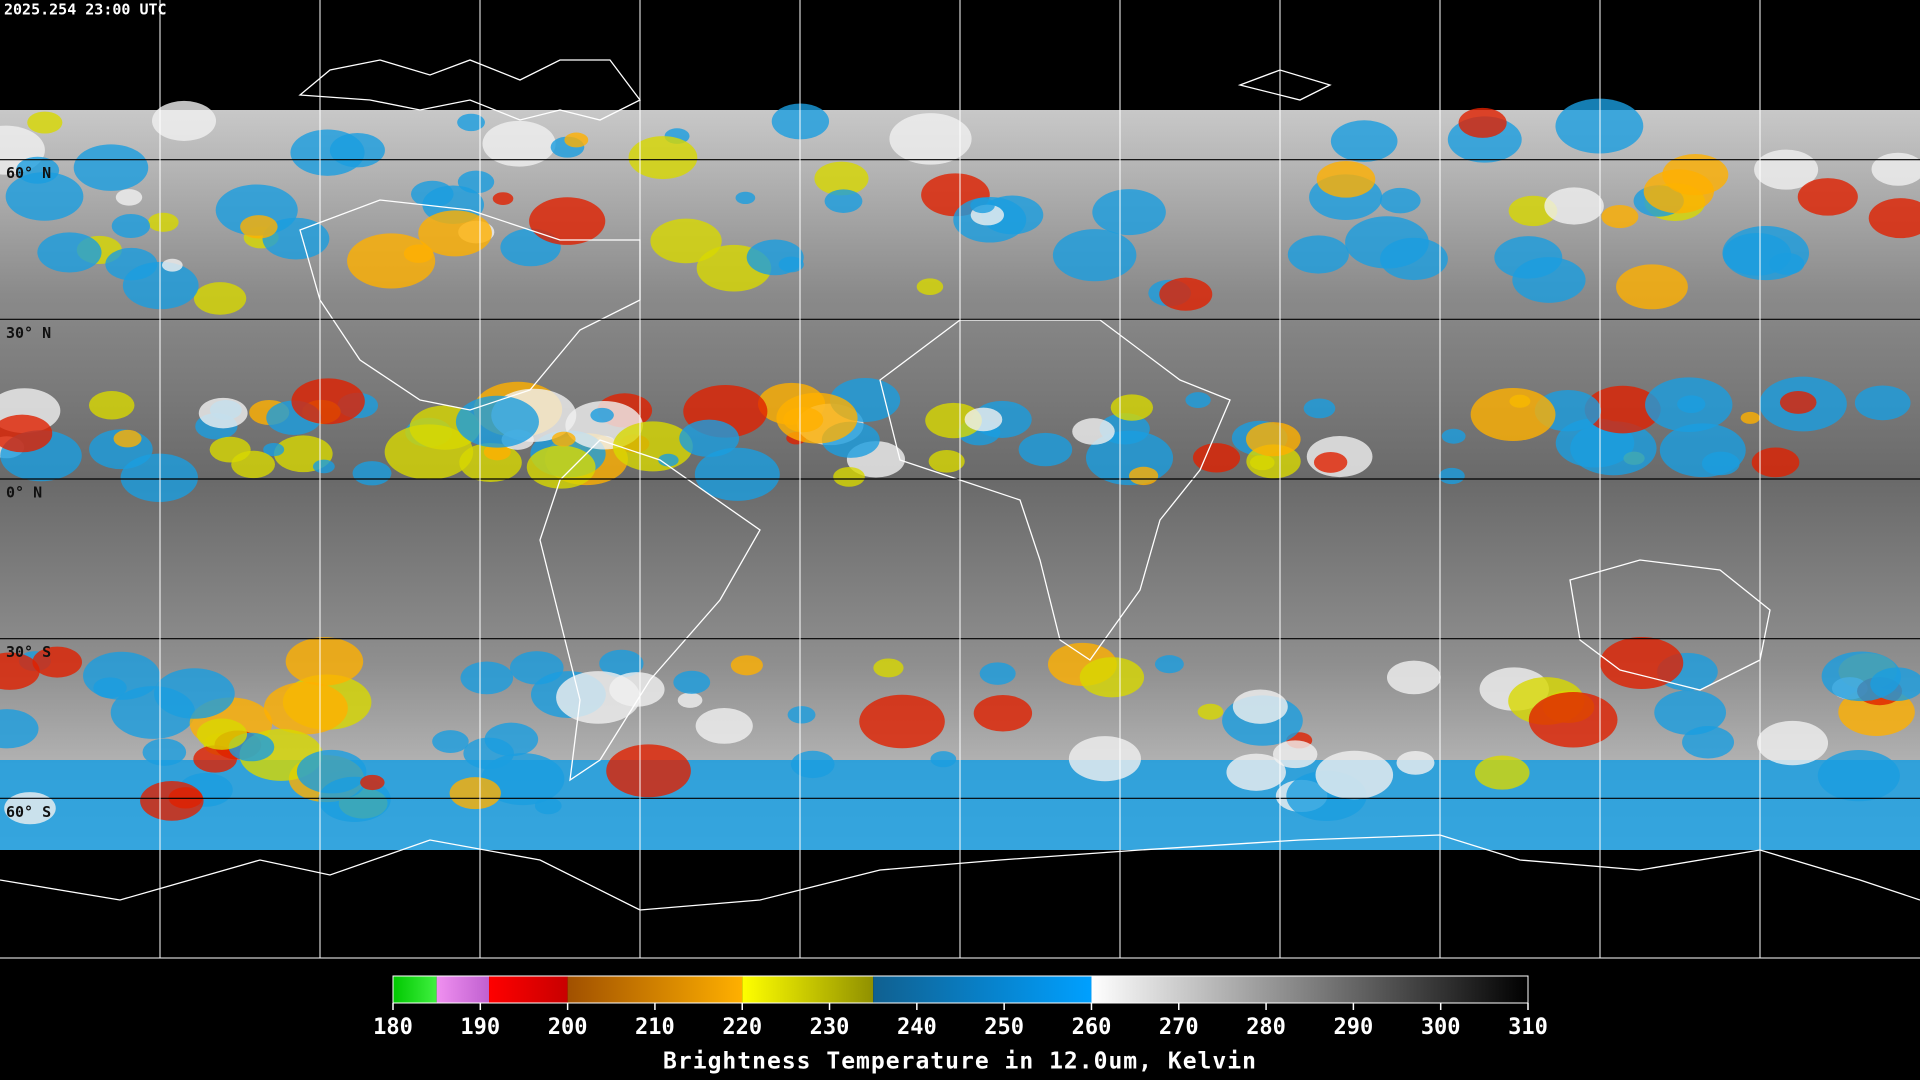 Image resolution: width=1920 pixels, height=1080 pixels. What do you see at coordinates (1055, 490) in the screenshot?
I see `africa-outline` at bounding box center [1055, 490].